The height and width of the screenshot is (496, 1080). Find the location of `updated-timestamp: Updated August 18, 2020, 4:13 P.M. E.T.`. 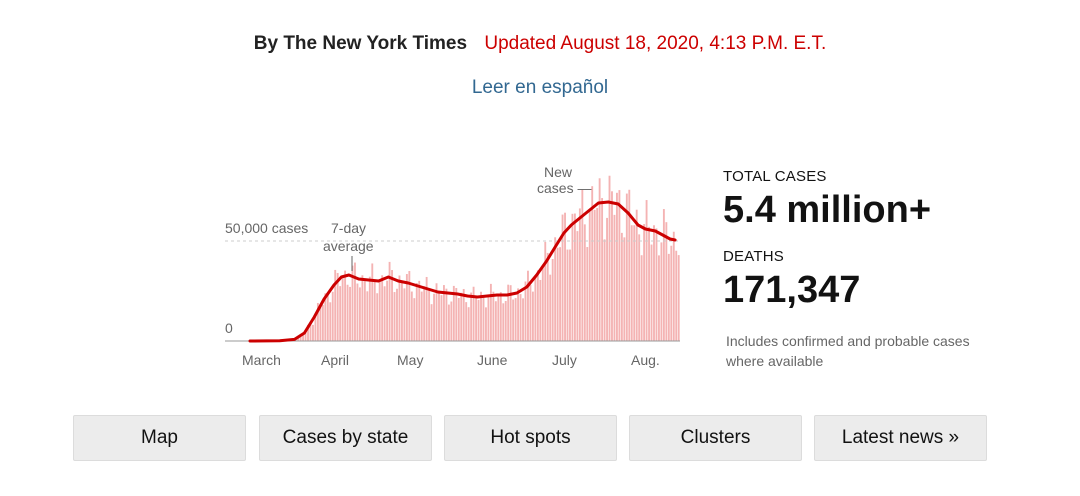

updated-timestamp: Updated August 18, 2020, 4:13 P.M. E.T. is located at coordinates (655, 43).